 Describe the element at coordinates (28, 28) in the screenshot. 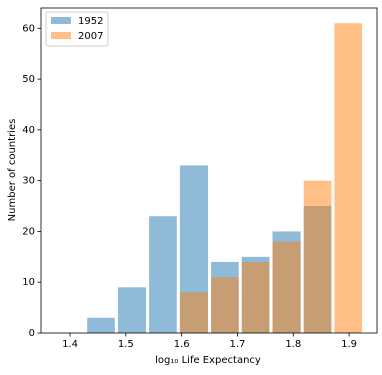

I see `y-tick-label: 60` at that location.